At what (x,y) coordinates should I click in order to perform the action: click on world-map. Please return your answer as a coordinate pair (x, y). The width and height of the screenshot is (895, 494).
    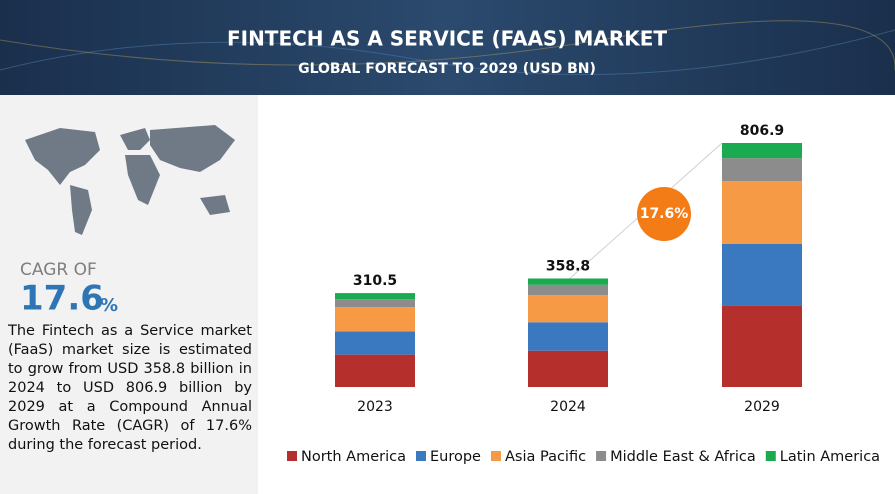
    Looking at the image, I should click on (130, 180).